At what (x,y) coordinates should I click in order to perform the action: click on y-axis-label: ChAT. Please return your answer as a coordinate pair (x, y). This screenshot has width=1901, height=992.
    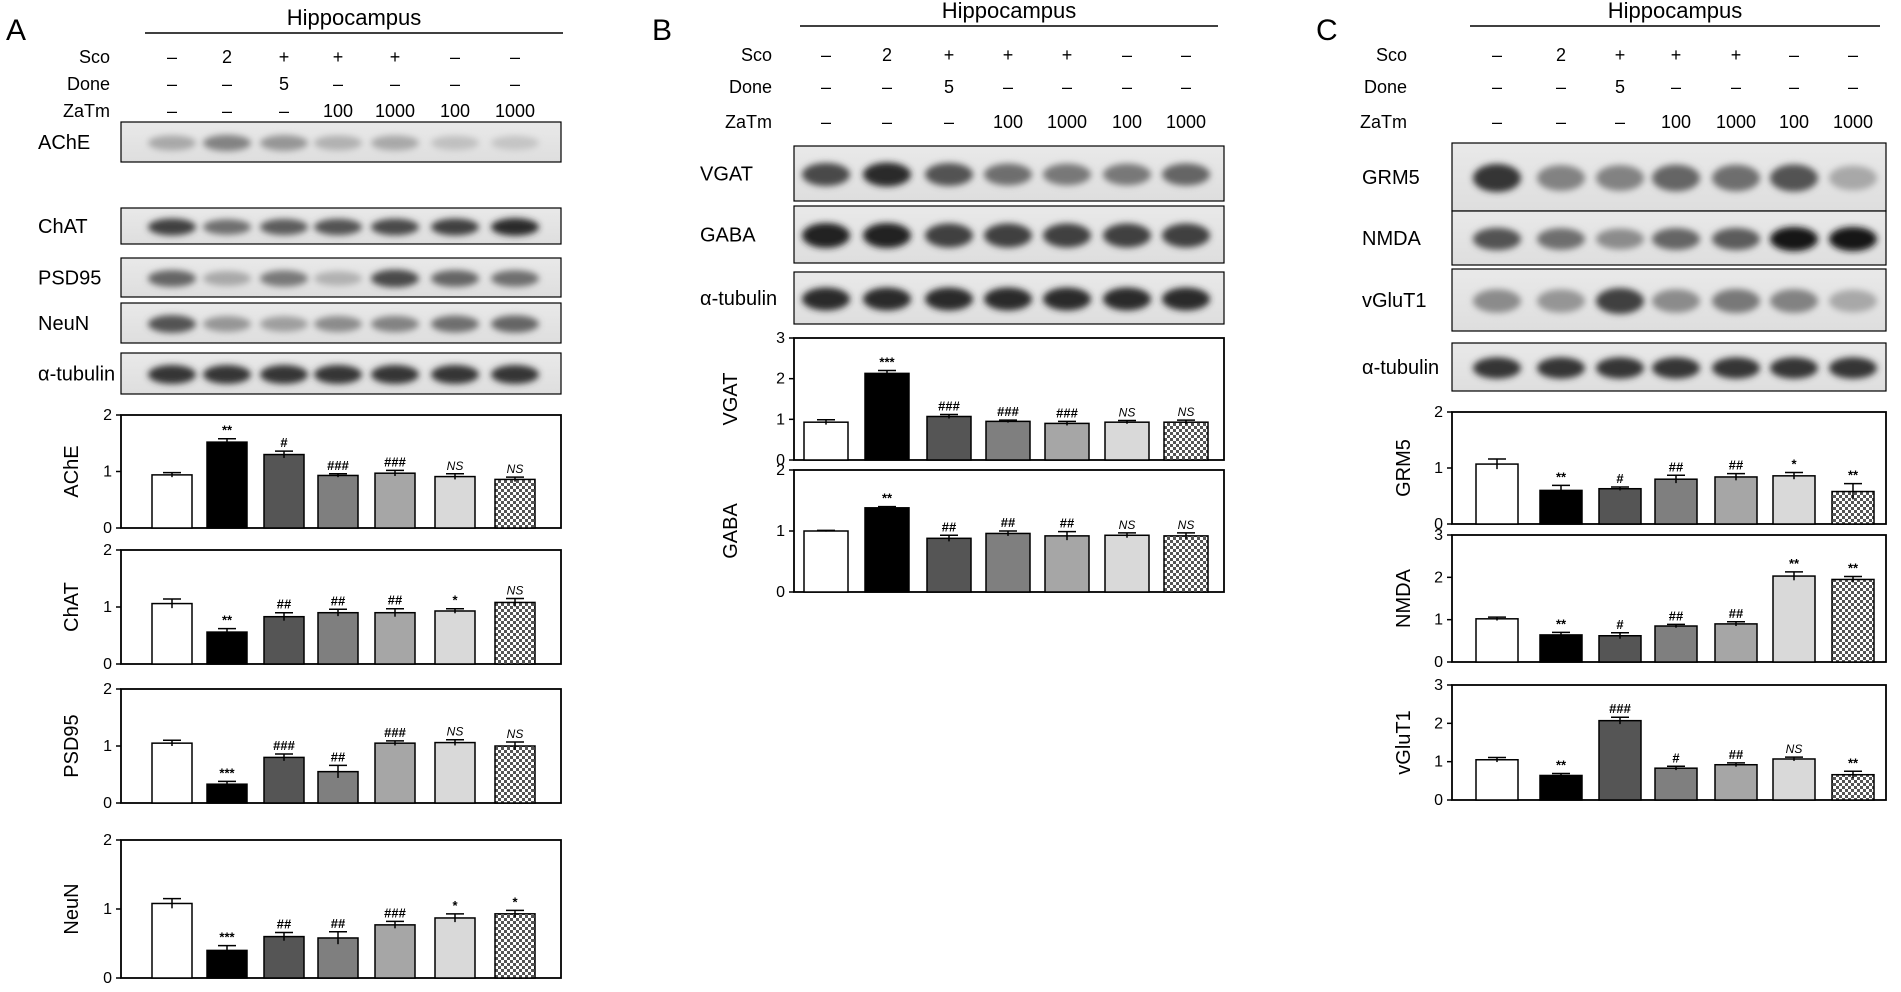
    Looking at the image, I should click on (72, 607).